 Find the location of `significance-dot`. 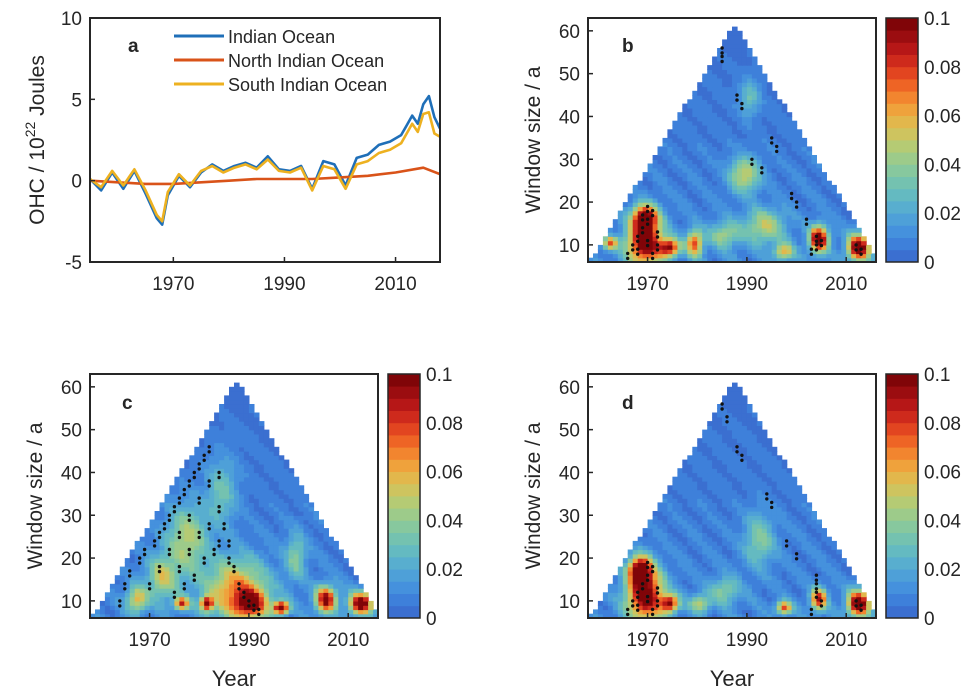

significance-dot is located at coordinates (219, 546).